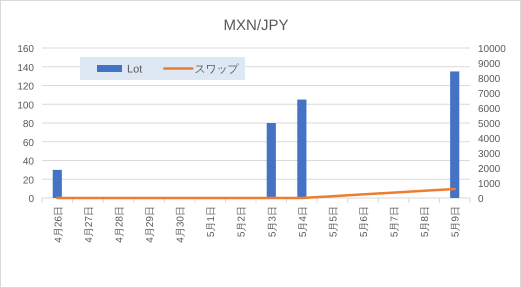 The height and width of the screenshot is (288, 521). What do you see at coordinates (181, 224) in the screenshot?
I see `x-tick-label: 4月30日` at bounding box center [181, 224].